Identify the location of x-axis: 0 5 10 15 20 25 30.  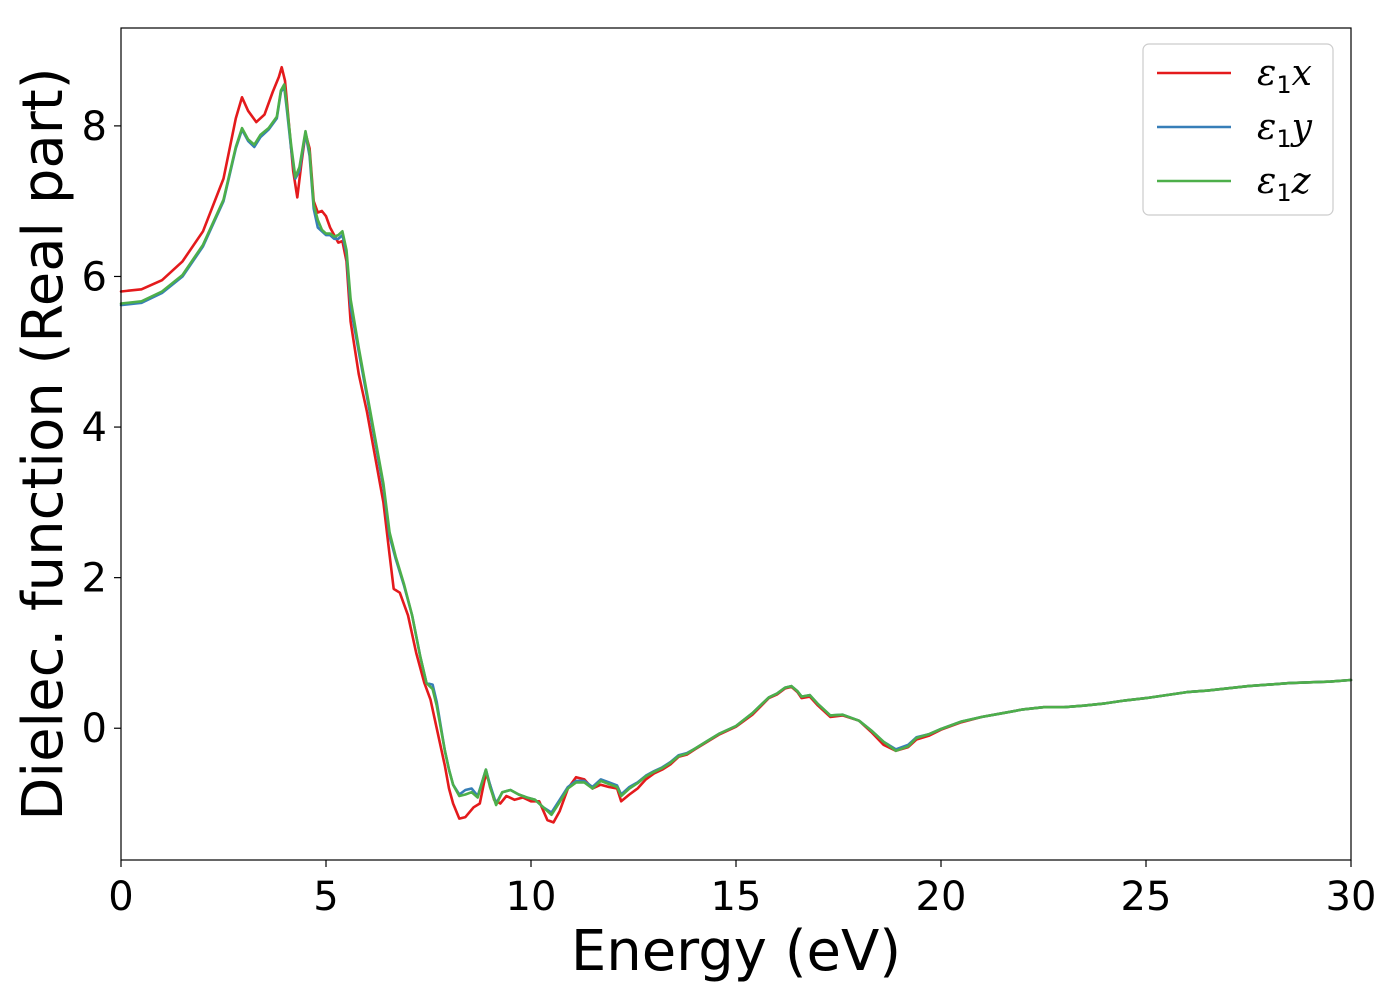
(742, 890).